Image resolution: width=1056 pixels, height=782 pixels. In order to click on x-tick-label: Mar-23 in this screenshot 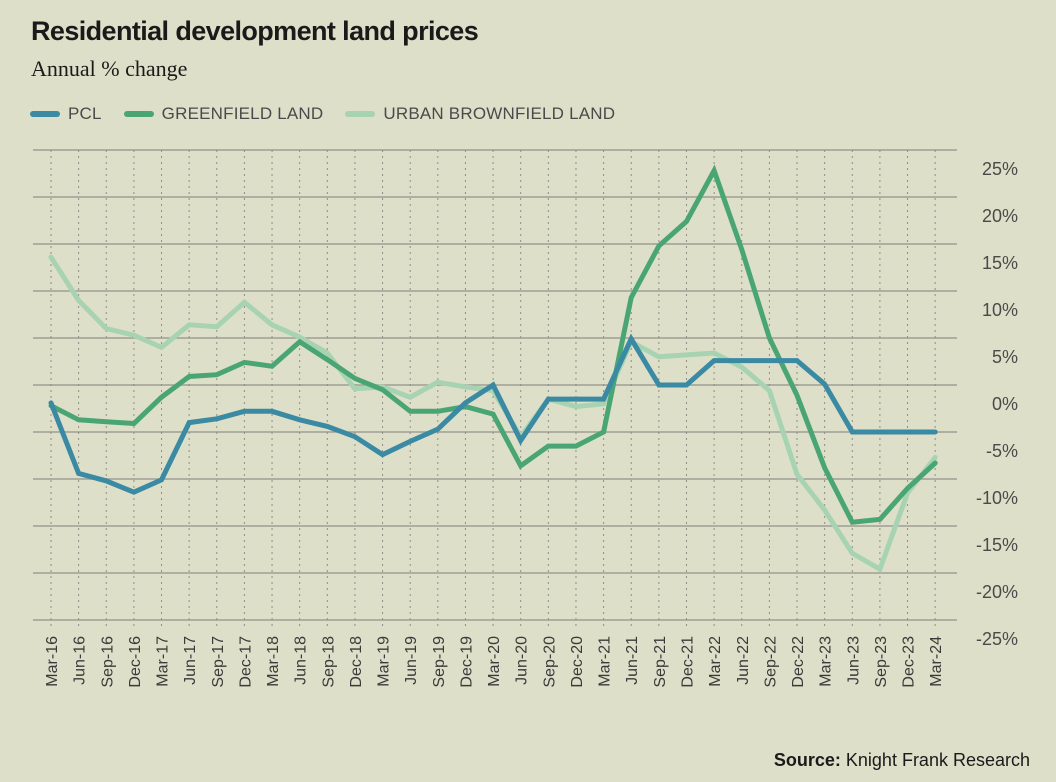, I will do `click(826, 661)`.